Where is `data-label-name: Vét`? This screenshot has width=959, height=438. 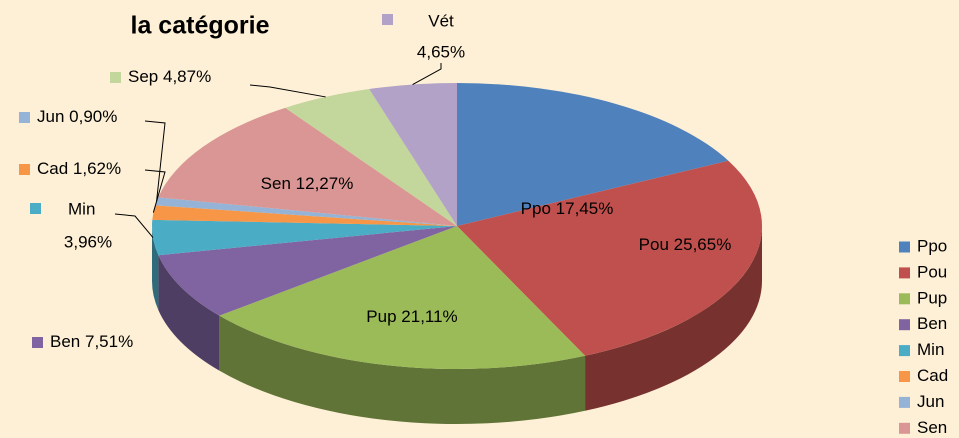 data-label-name: Vét is located at coordinates (441, 20).